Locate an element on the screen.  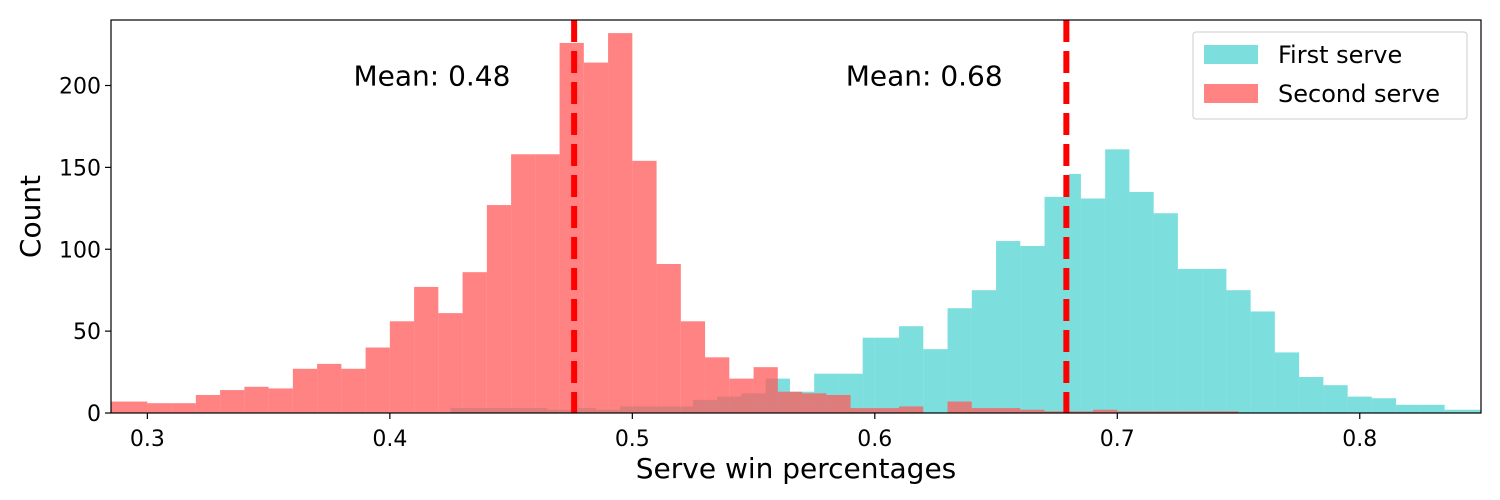
legend-box is located at coordinates (1330, 75).